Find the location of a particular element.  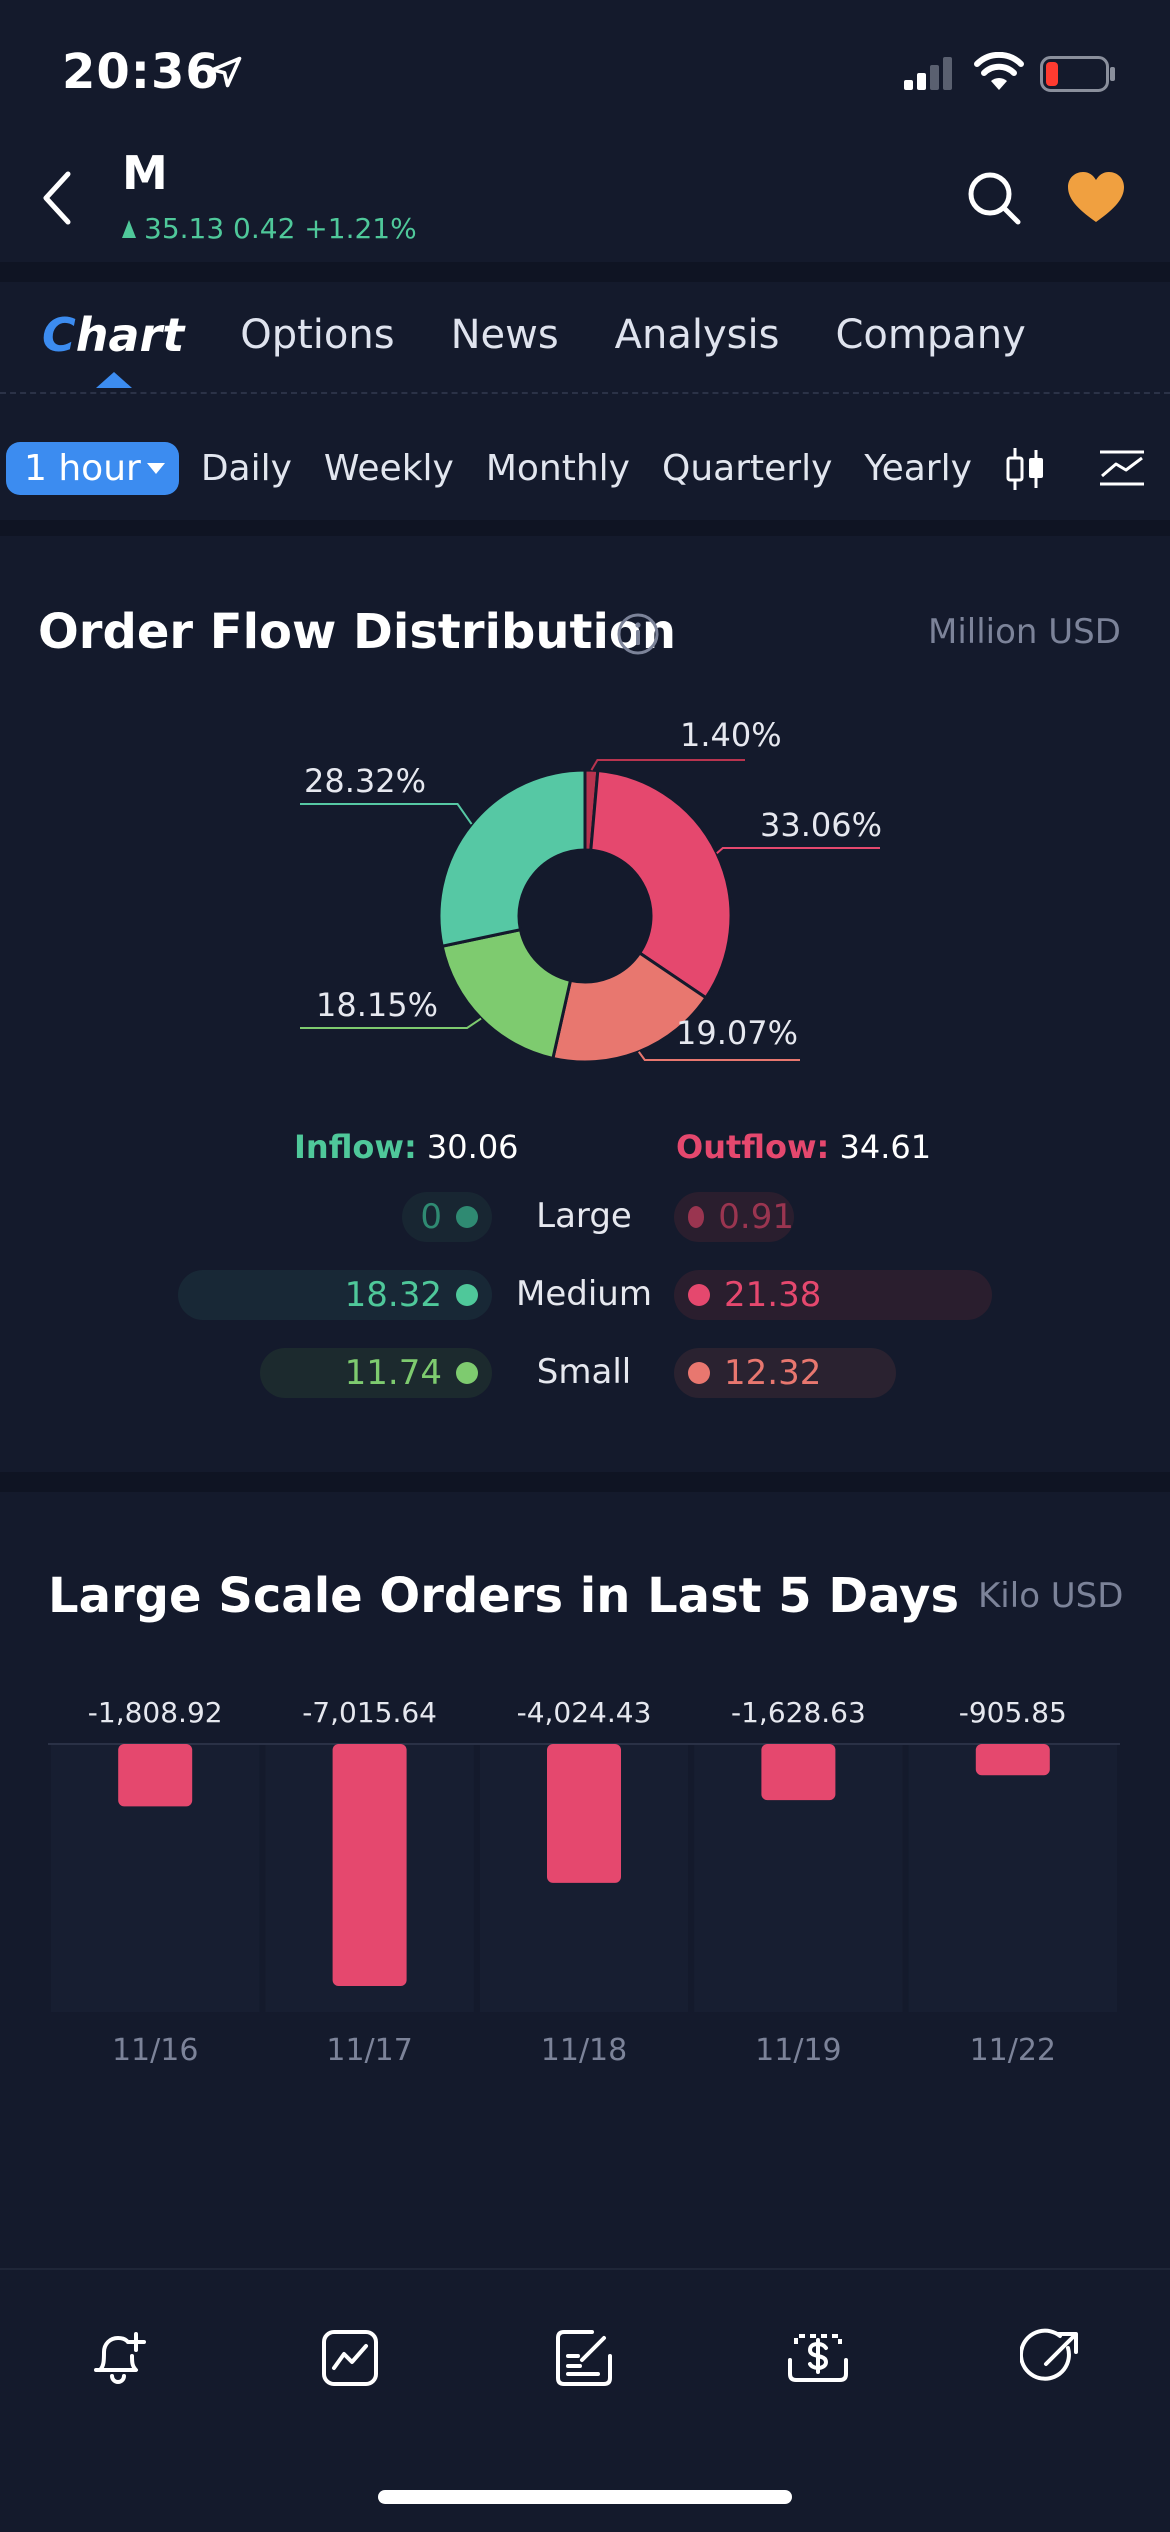

small-outflow: 12.32 is located at coordinates (785, 1373).